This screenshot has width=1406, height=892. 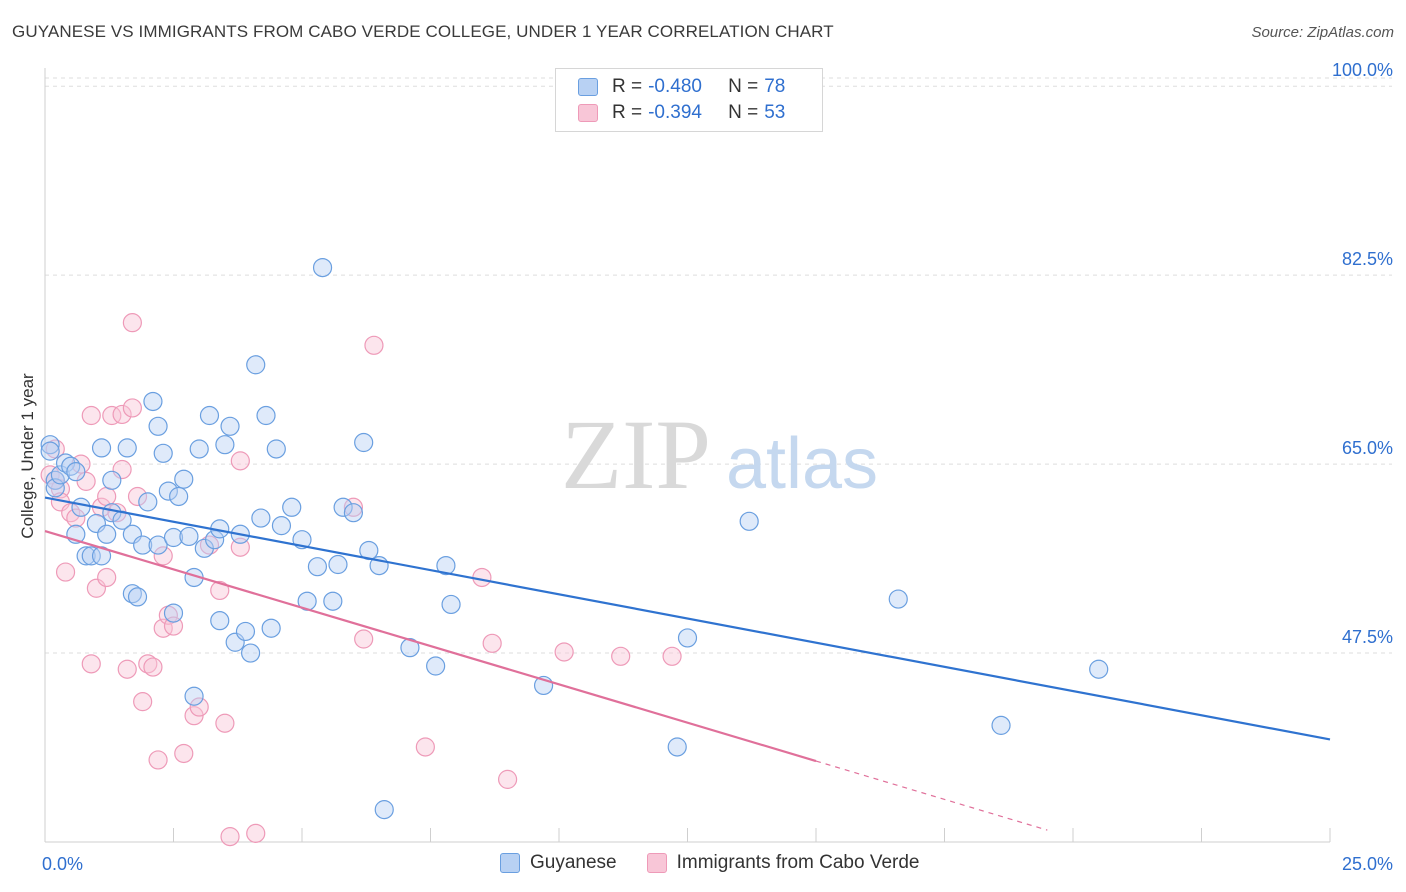 I want to click on r-value: -0.480, so click(x=675, y=86).